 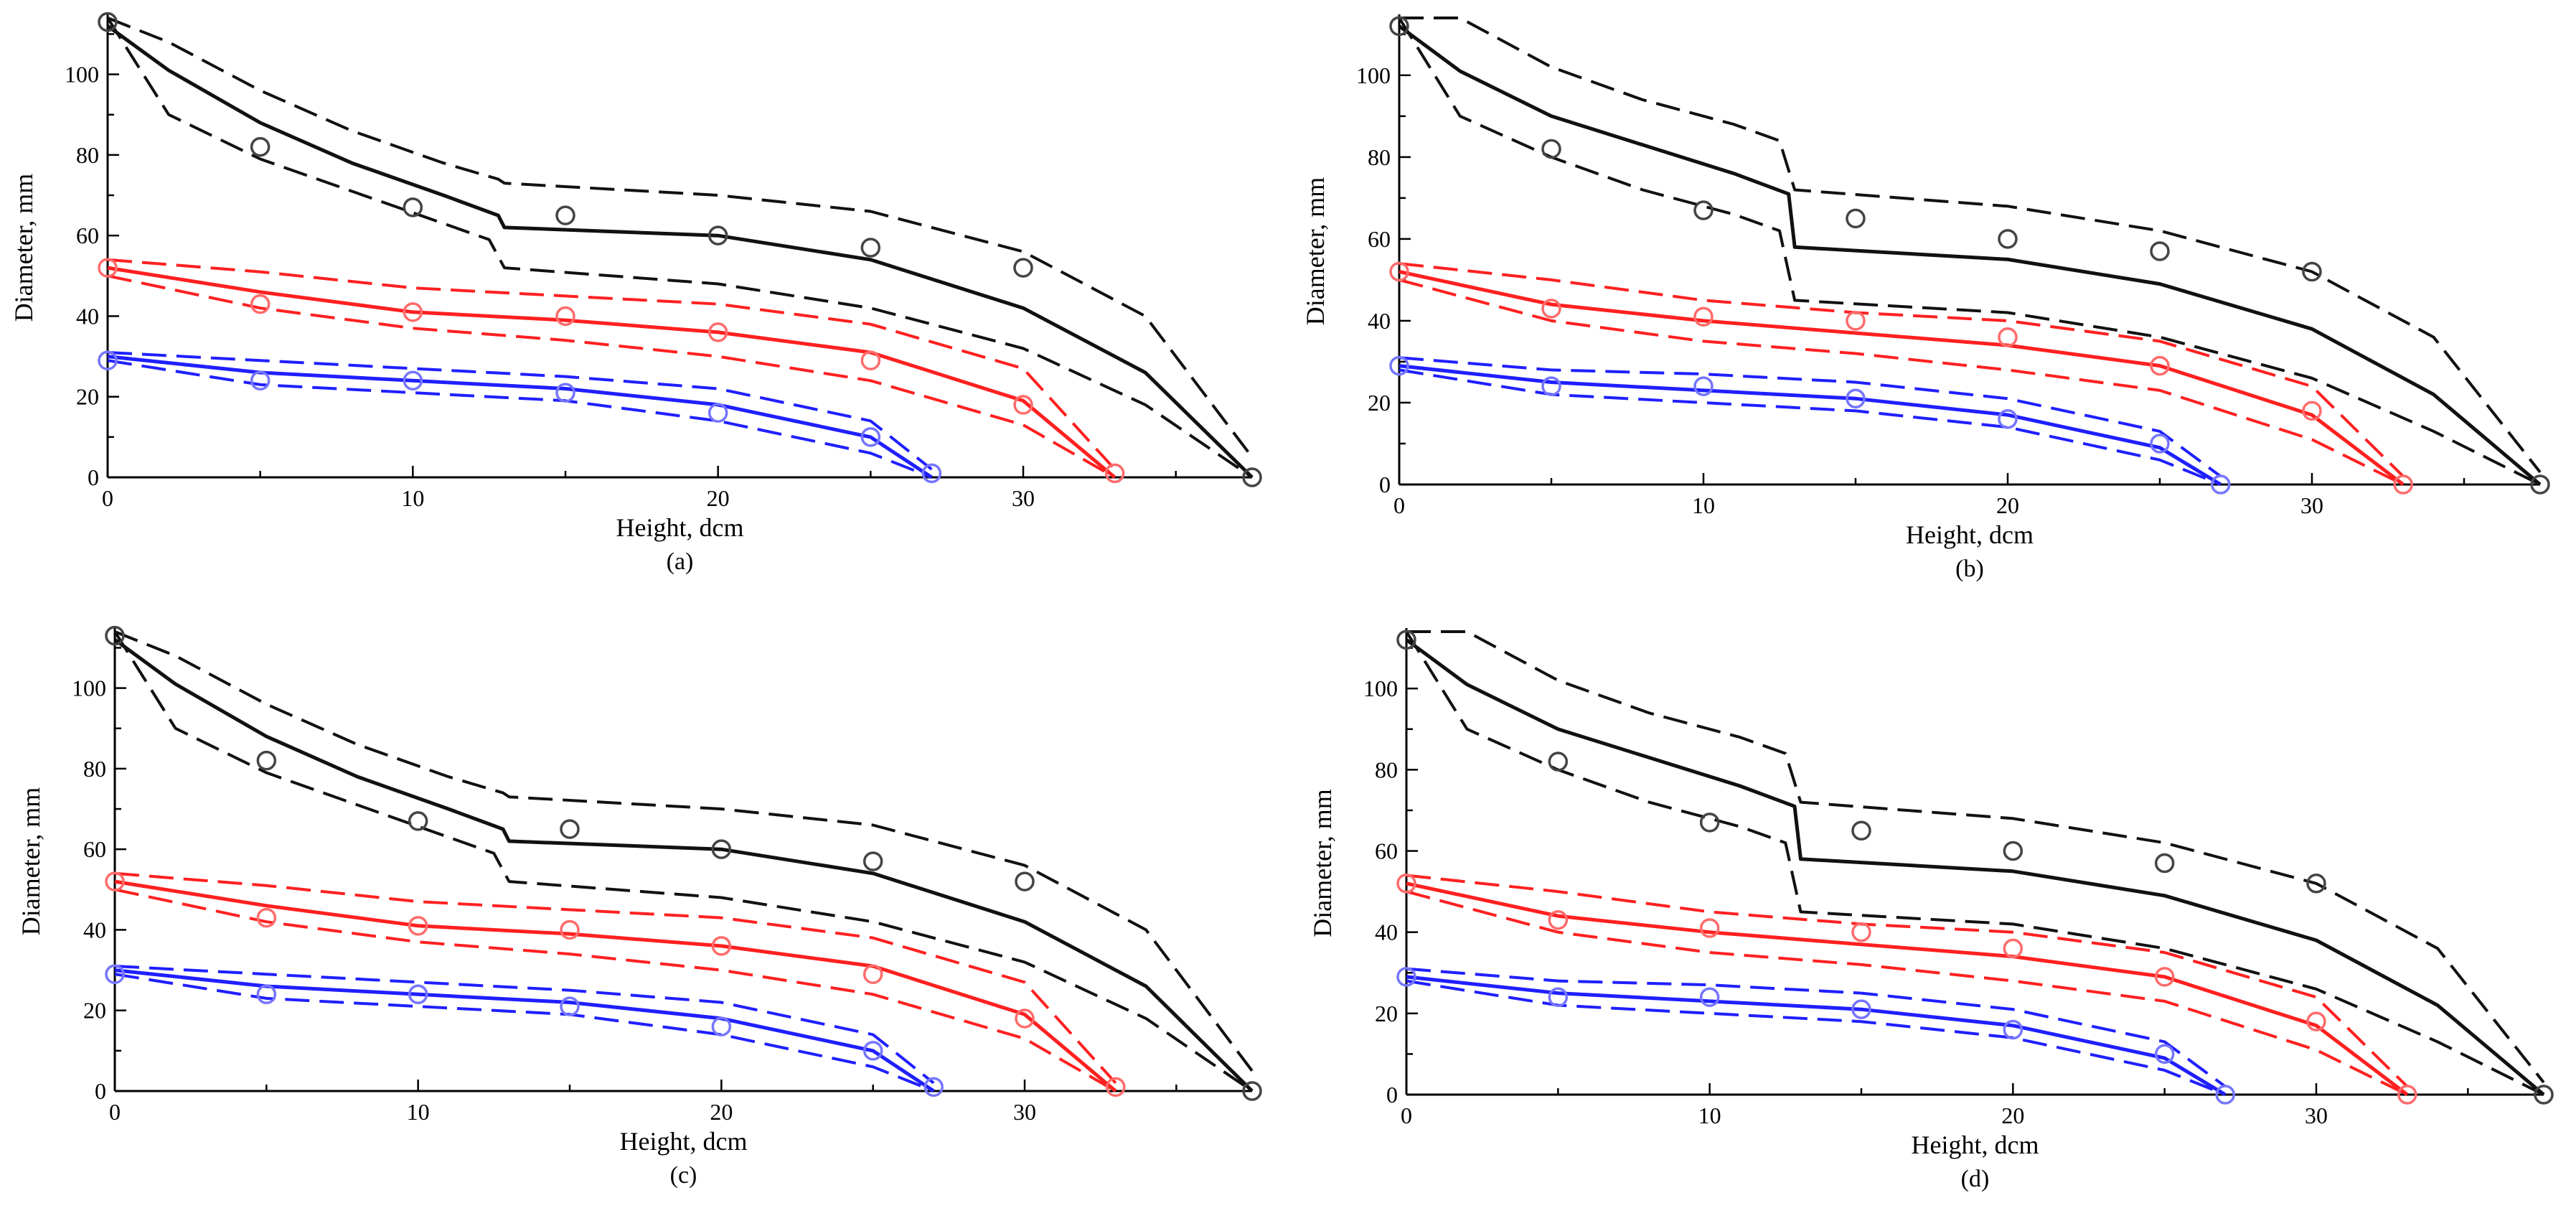 I want to click on panel-label: (c), so click(x=683, y=1175).